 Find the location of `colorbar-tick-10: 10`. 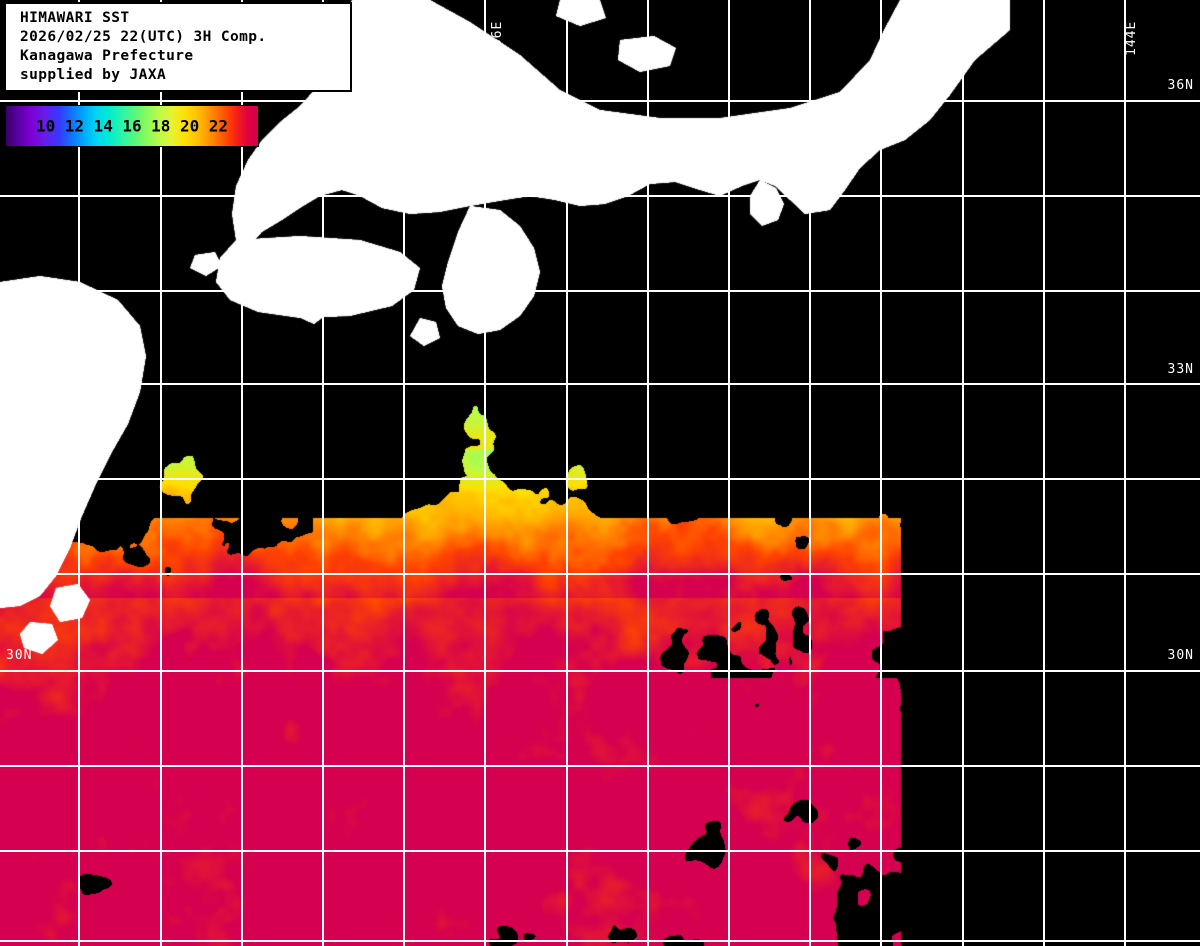

colorbar-tick-10: 10 is located at coordinates (45, 126).